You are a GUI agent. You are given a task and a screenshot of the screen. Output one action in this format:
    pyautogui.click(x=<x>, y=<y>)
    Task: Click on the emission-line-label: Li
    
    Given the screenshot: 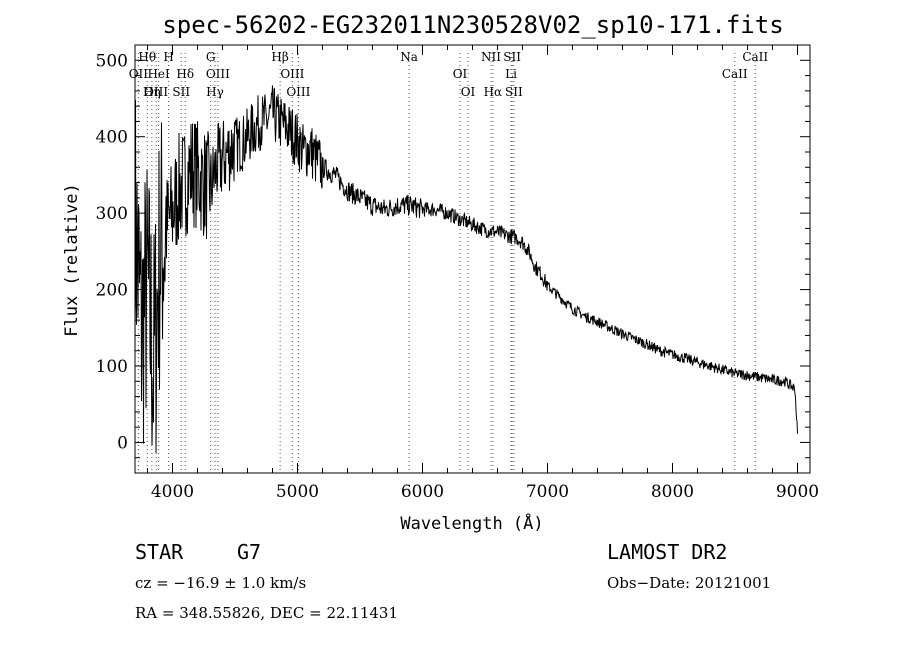 What is the action you would take?
    pyautogui.click(x=511, y=74)
    